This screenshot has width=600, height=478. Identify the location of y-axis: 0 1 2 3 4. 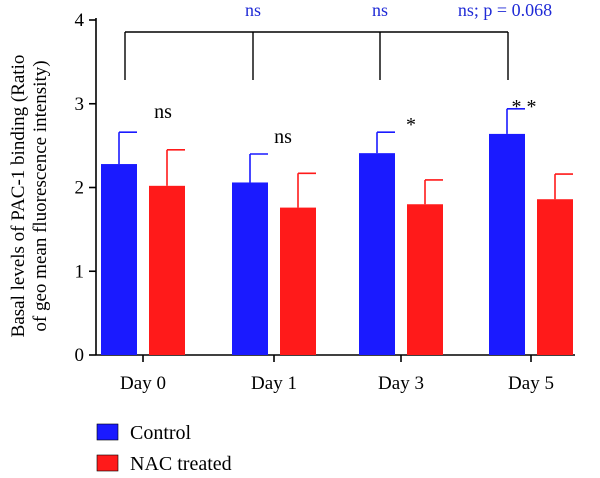
(86, 188).